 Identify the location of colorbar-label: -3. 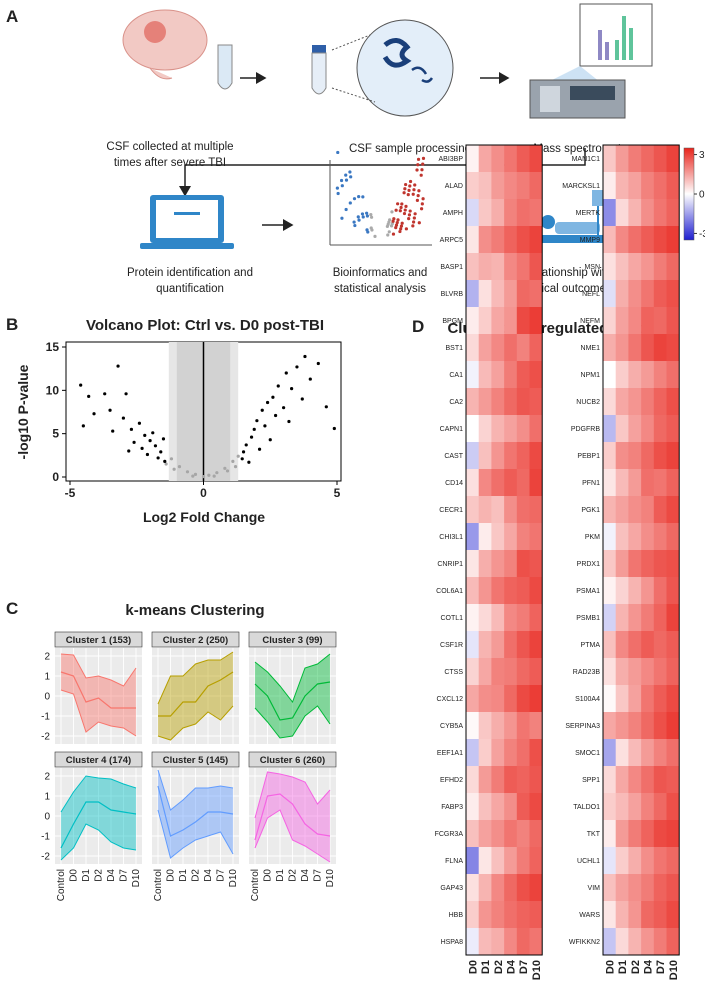
(702, 234).